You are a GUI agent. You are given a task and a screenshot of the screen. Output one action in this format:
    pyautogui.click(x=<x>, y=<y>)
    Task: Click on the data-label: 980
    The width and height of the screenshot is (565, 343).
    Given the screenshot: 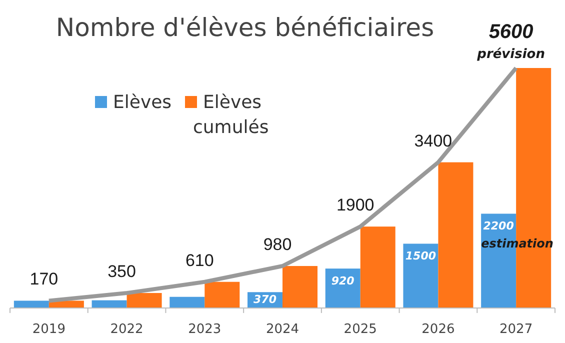 What is the action you would take?
    pyautogui.click(x=277, y=244)
    